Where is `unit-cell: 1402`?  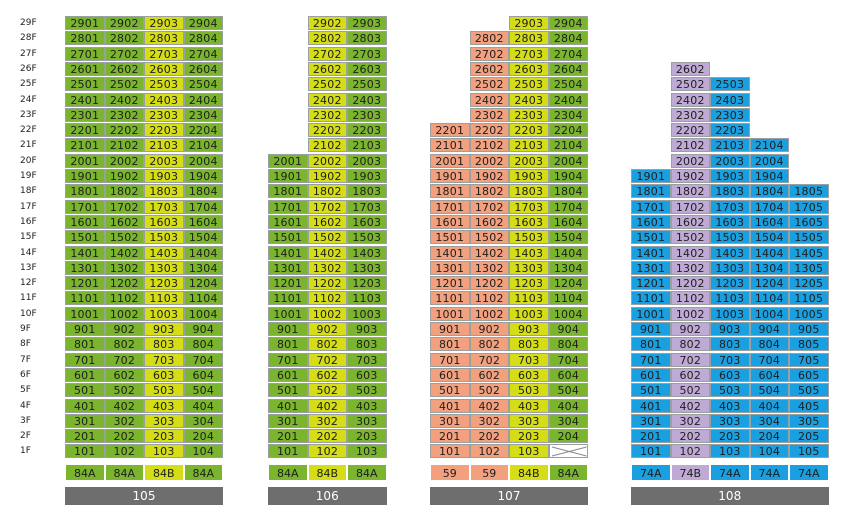 unit-cell: 1402 is located at coordinates (489, 252).